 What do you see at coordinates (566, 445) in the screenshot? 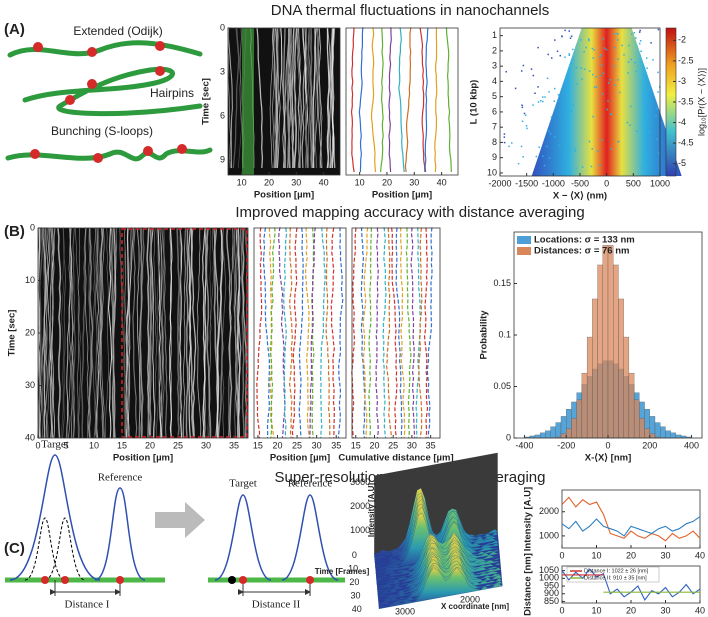
I see `x-tick-label: -200` at bounding box center [566, 445].